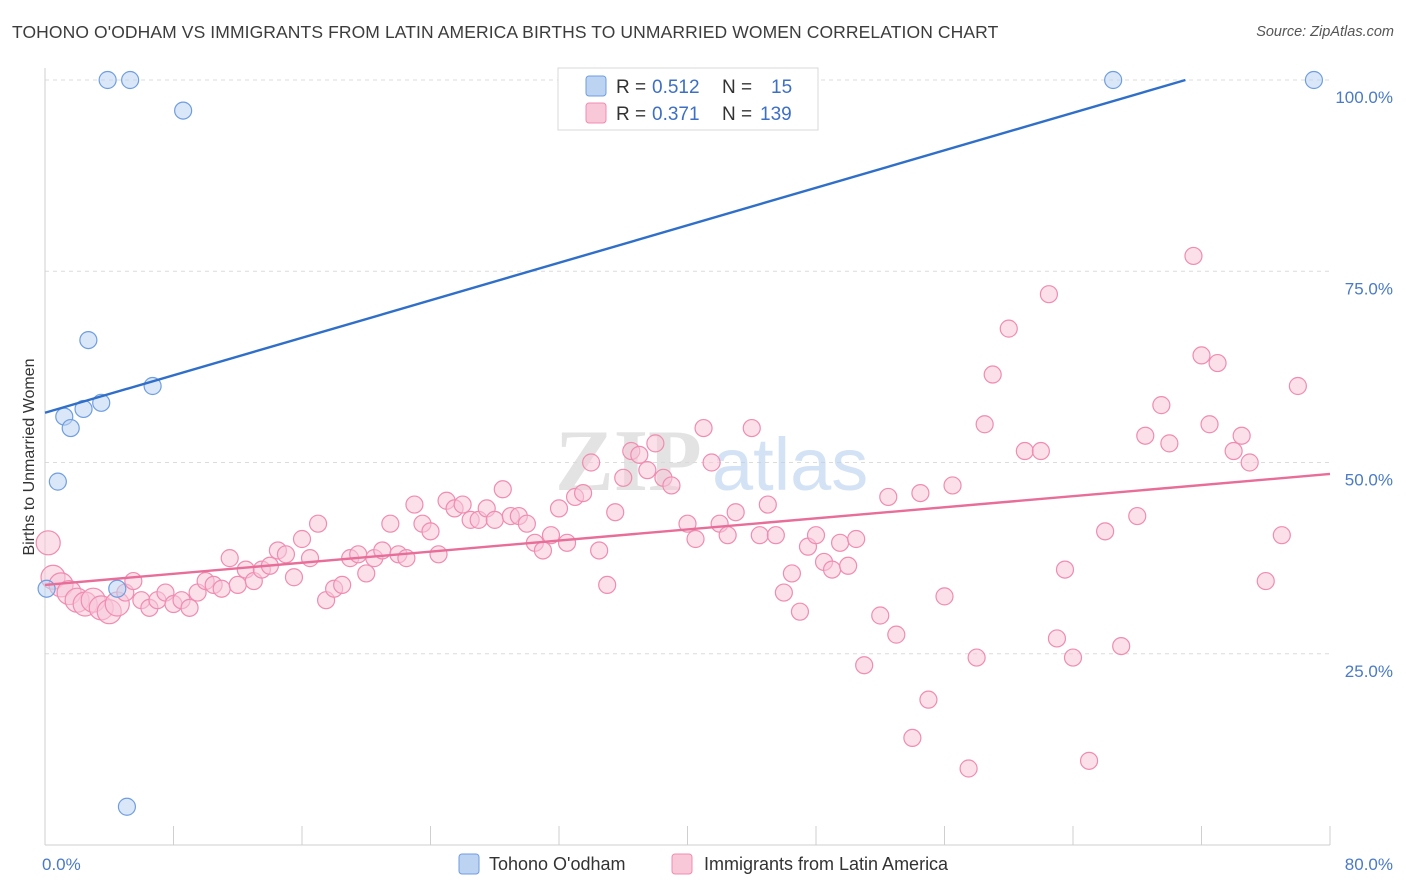  I want to click on x-ticks, so click(687, 835).